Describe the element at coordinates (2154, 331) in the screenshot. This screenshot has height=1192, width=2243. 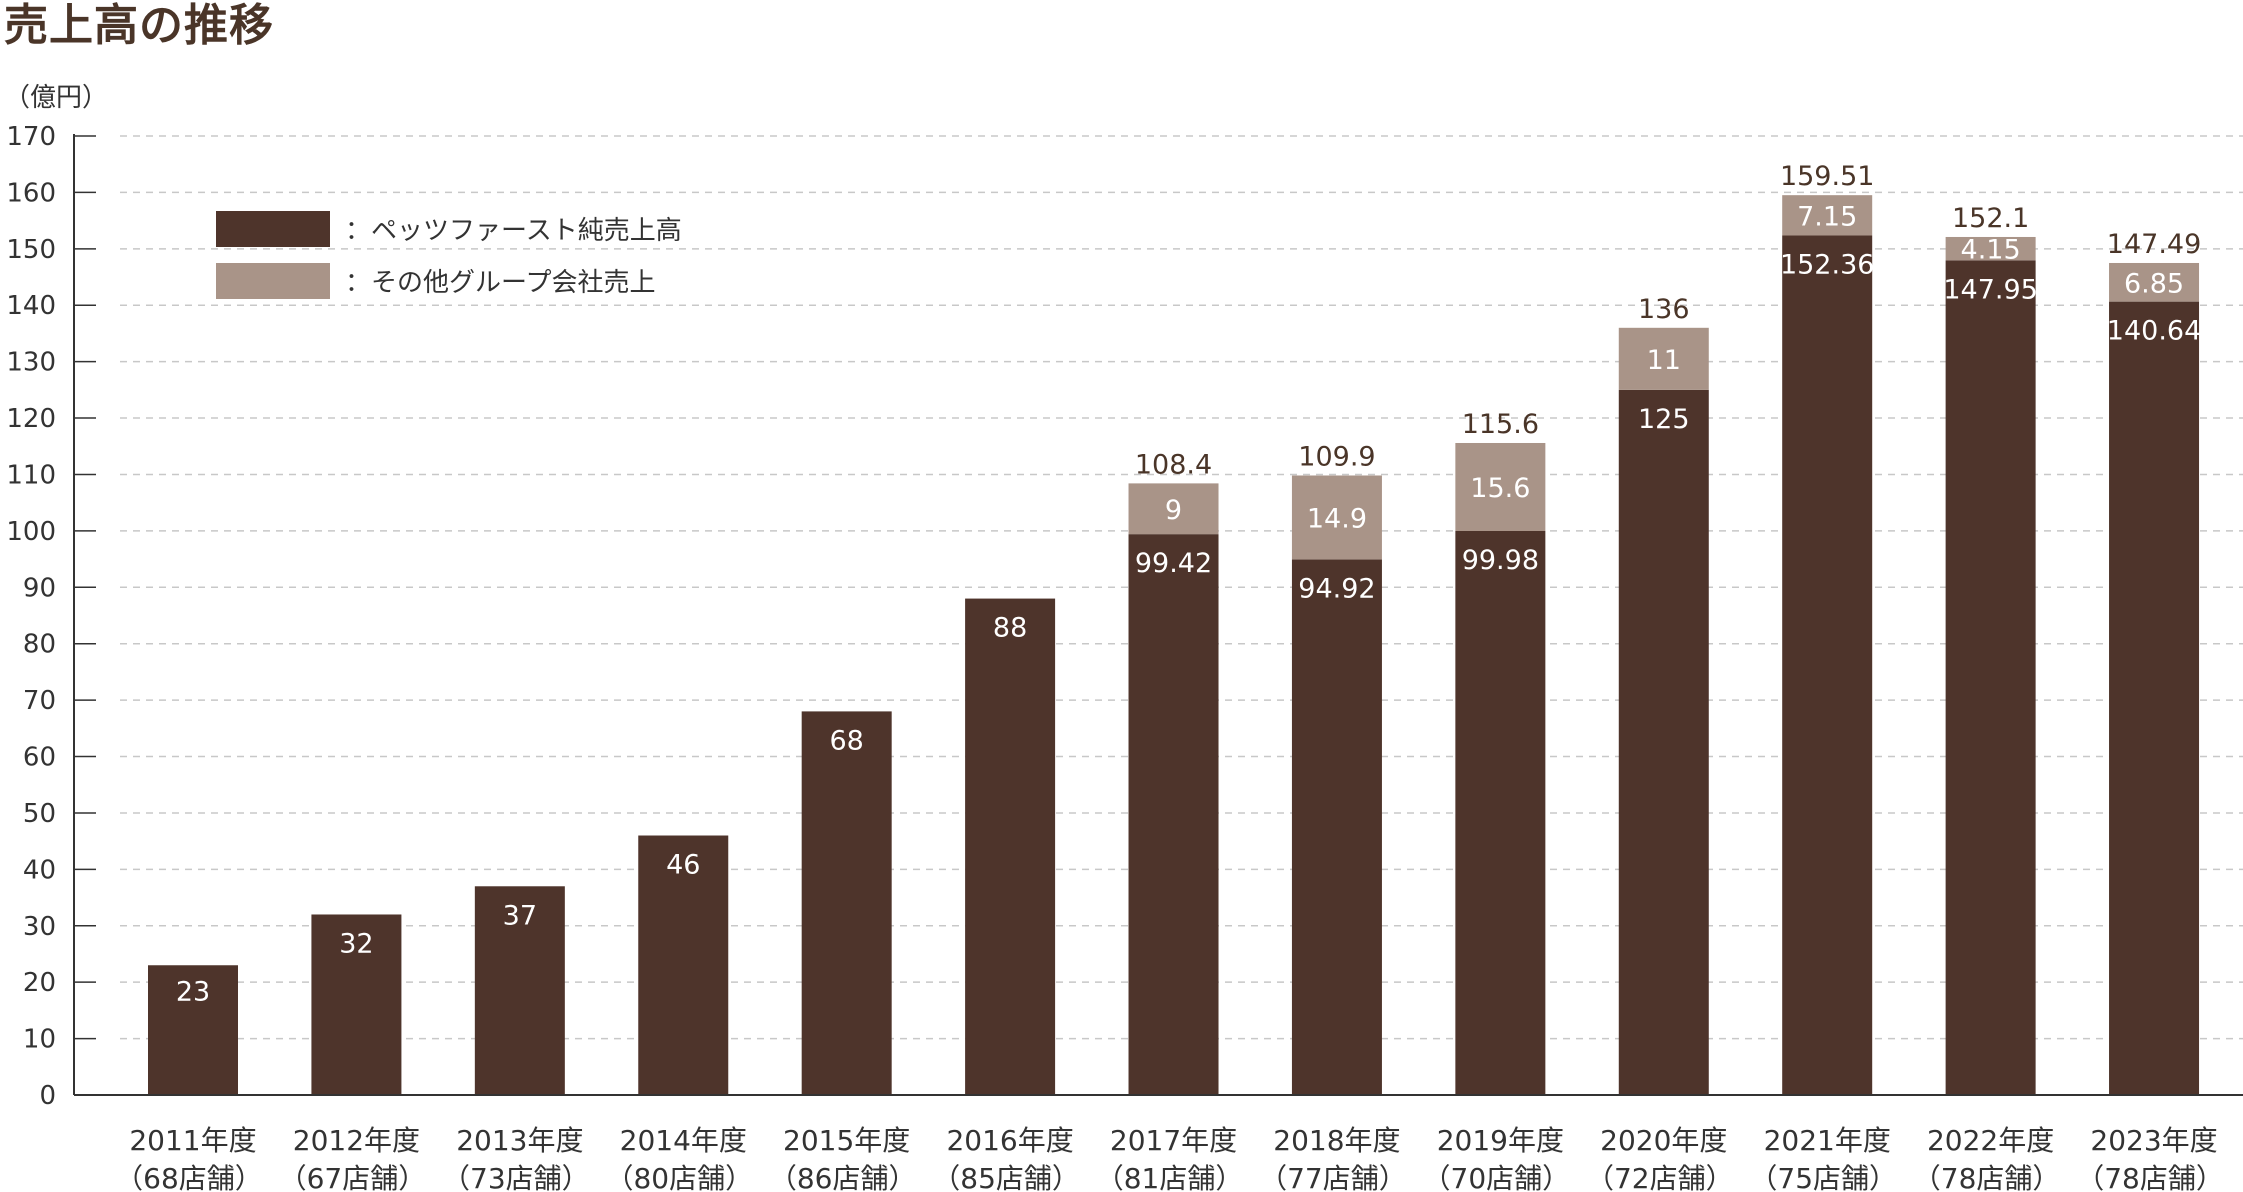
I see `bar-label-pets-first: 140.64` at that location.